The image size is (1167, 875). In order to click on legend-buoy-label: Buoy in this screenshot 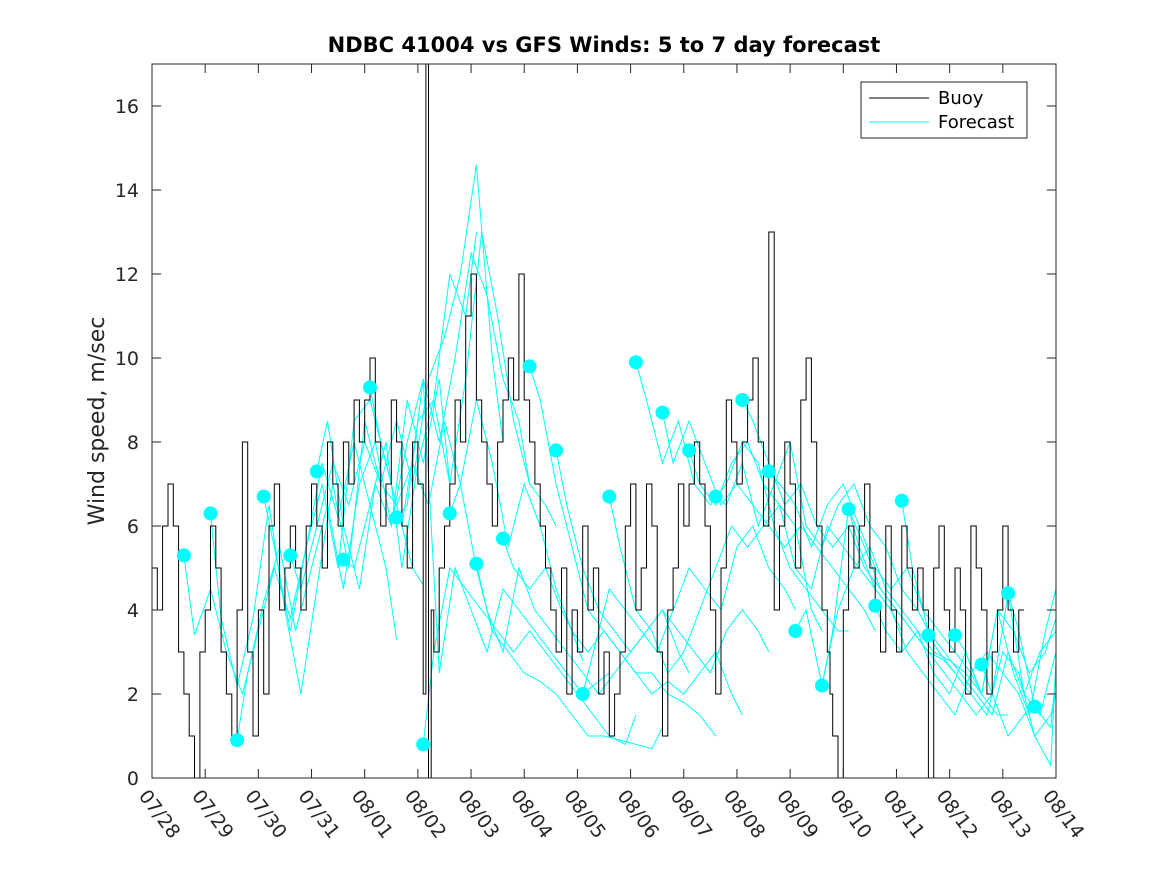, I will do `click(961, 98)`.